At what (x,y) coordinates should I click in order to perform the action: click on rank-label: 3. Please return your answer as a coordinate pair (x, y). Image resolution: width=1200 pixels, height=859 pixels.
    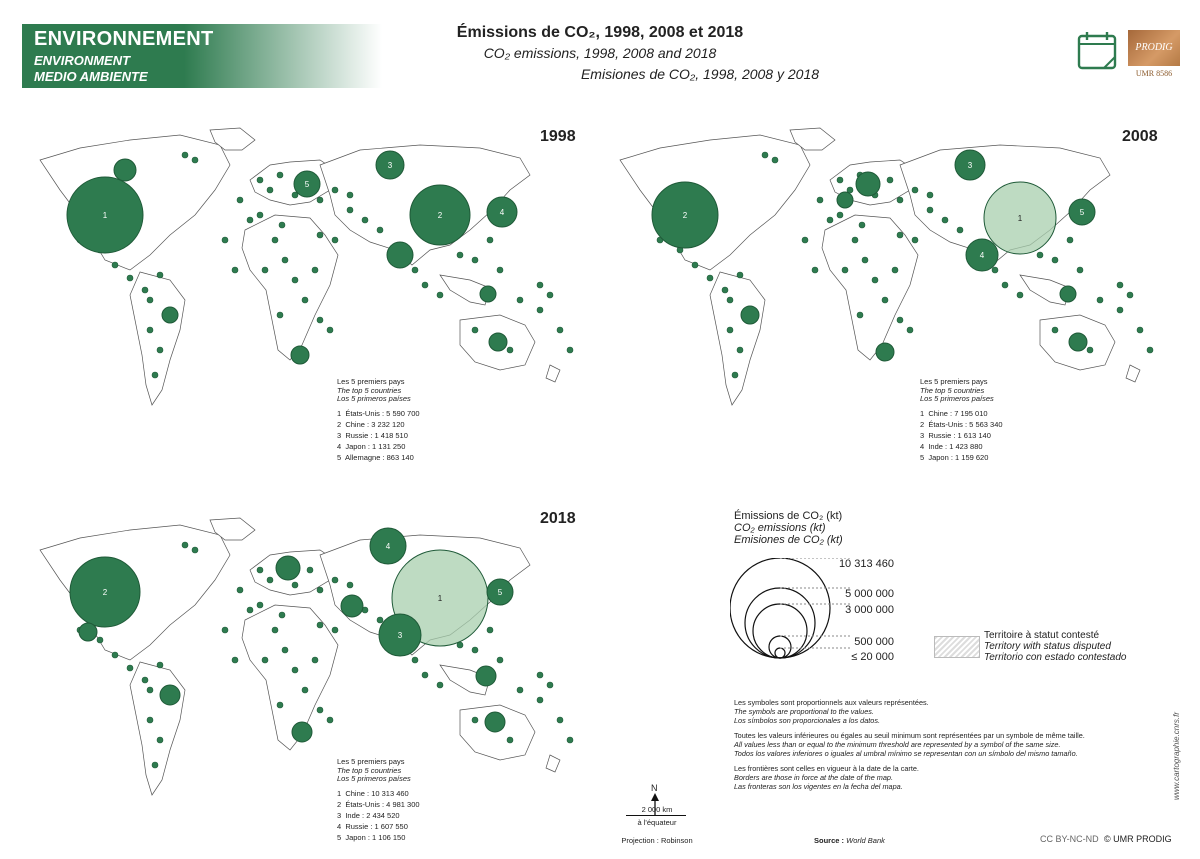
    Looking at the image, I should click on (970, 165).